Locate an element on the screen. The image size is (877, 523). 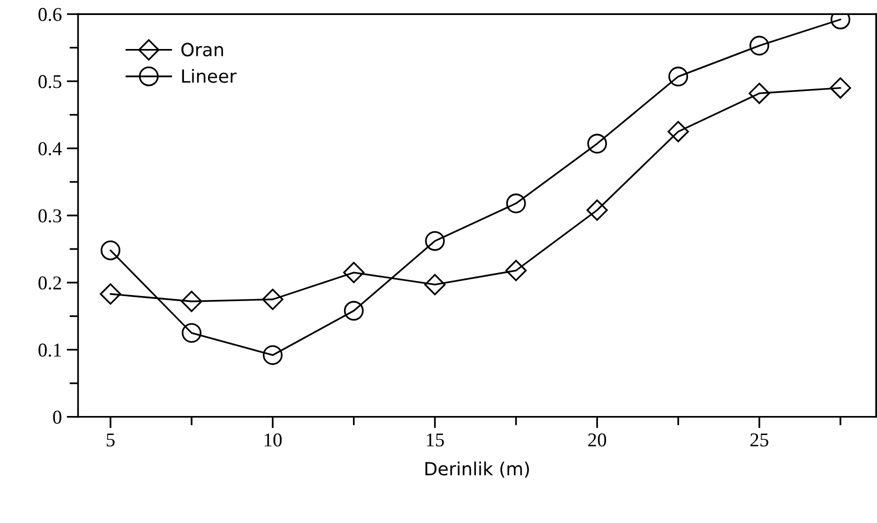
x-tick-label: 20 is located at coordinates (597, 439).